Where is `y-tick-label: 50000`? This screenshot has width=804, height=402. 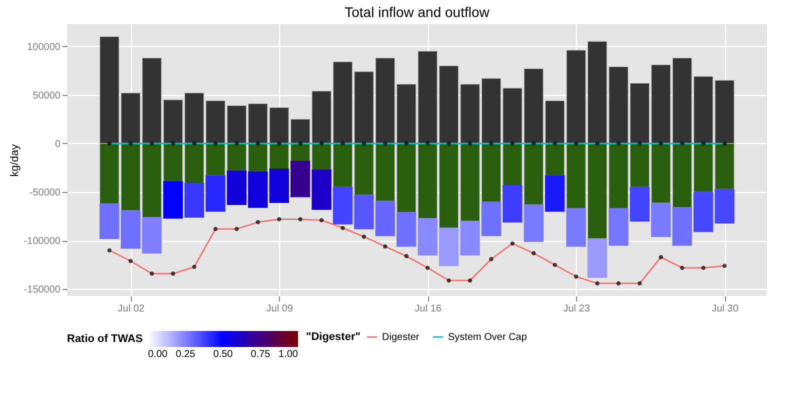
y-tick-label: 50000 is located at coordinates (46, 96).